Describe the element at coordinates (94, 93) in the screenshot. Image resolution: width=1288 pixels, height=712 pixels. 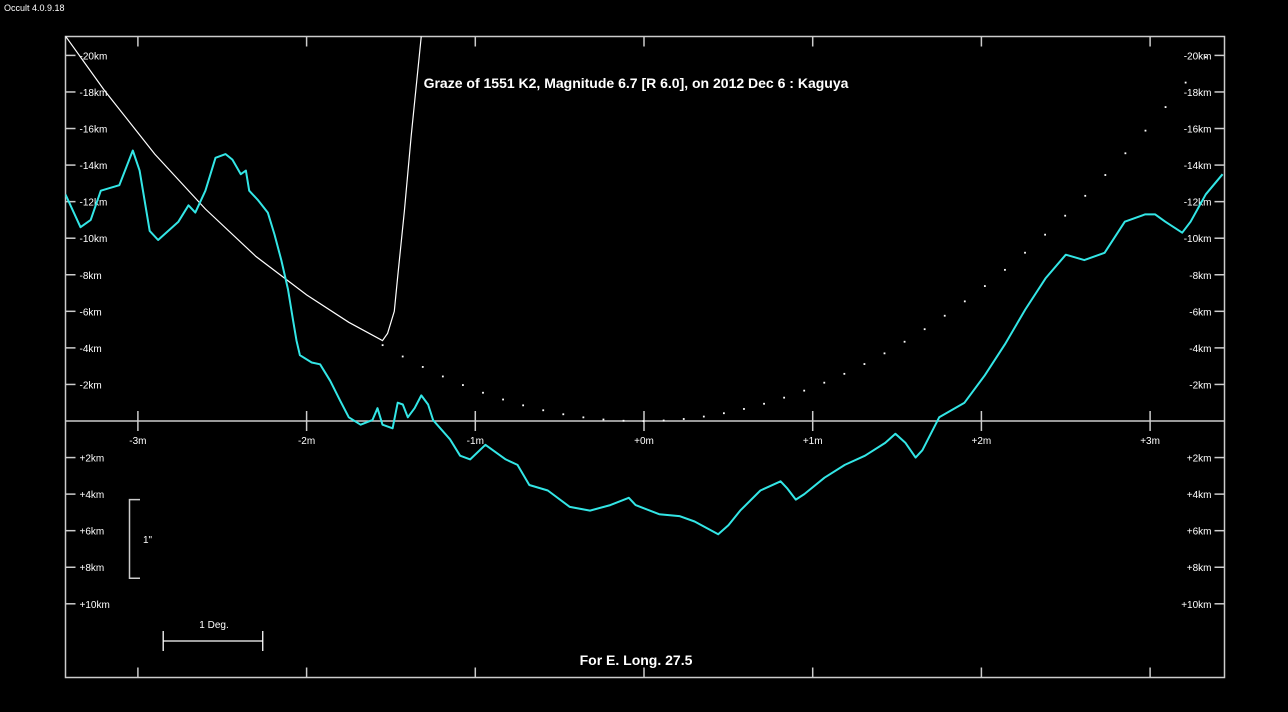
I see `y-tick-label-left: -18km` at that location.